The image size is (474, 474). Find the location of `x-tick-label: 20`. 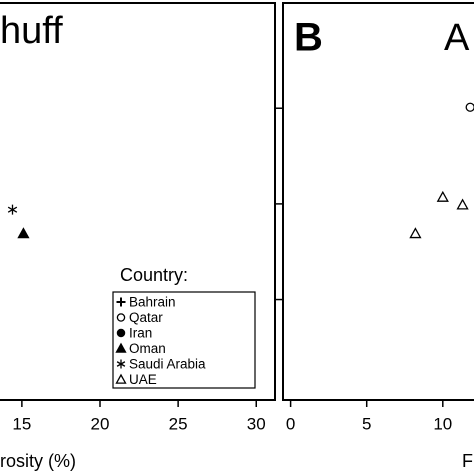

x-tick-label: 20 is located at coordinates (100, 423).